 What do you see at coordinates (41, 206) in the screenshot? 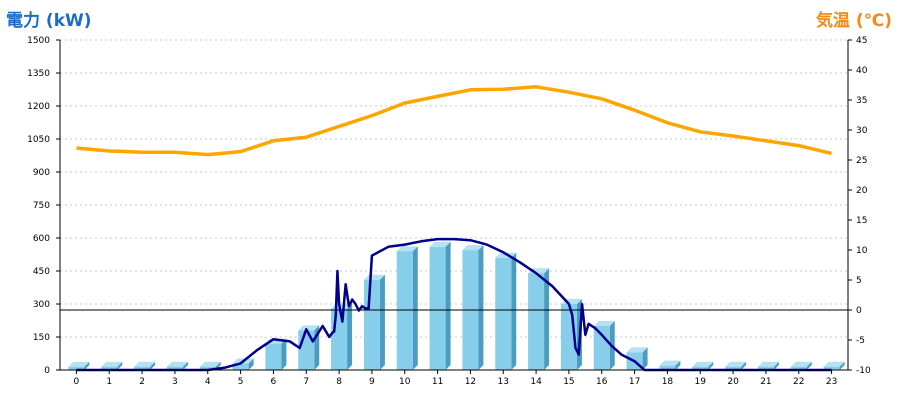
I see `left-tick-label: 750` at bounding box center [41, 206].